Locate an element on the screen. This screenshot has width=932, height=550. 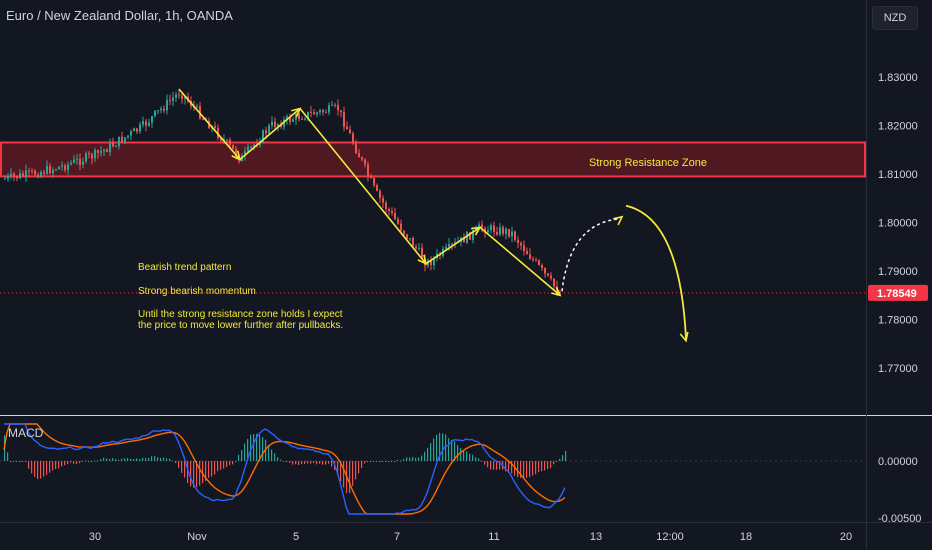
currency-button: NZD is located at coordinates (895, 18).